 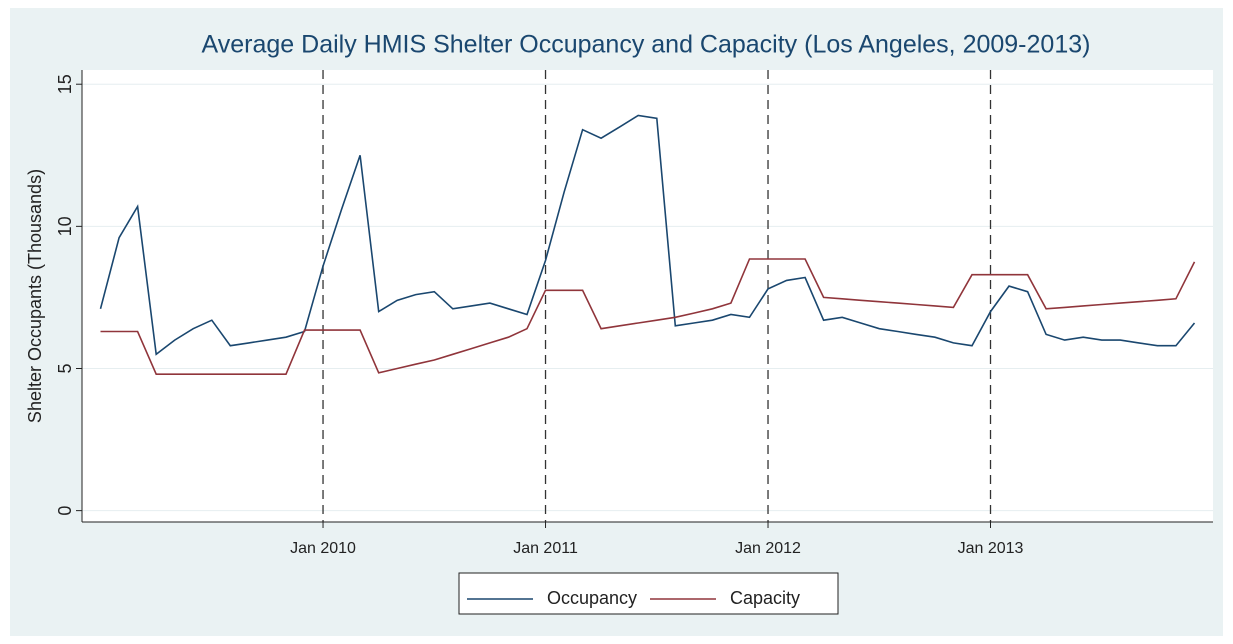 What do you see at coordinates (765, 598) in the screenshot?
I see `legend-label: Capacity` at bounding box center [765, 598].